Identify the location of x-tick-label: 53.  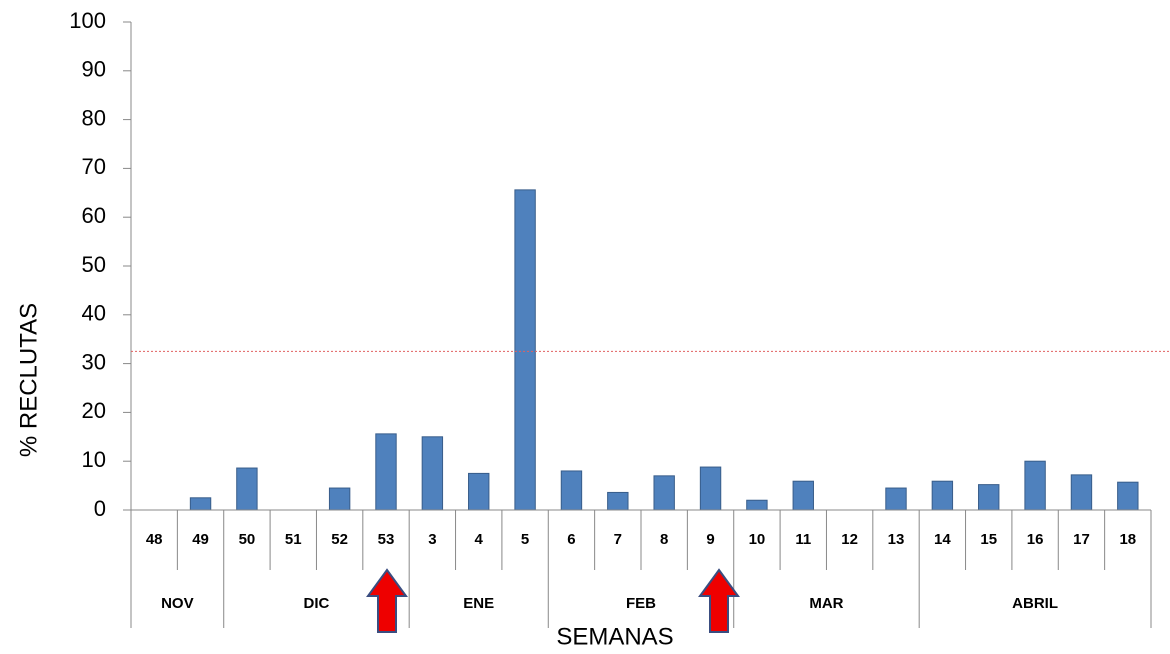
(386, 539).